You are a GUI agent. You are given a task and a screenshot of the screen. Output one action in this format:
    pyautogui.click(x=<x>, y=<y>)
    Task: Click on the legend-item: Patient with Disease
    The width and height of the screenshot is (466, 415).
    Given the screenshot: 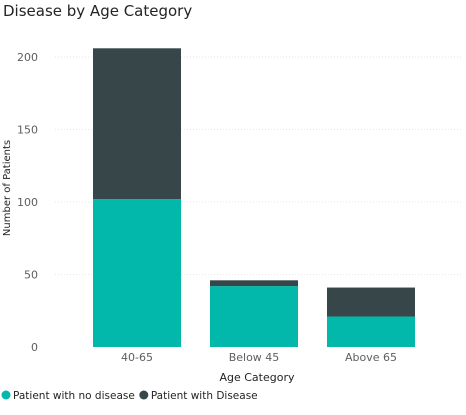 What is the action you would take?
    pyautogui.click(x=198, y=396)
    